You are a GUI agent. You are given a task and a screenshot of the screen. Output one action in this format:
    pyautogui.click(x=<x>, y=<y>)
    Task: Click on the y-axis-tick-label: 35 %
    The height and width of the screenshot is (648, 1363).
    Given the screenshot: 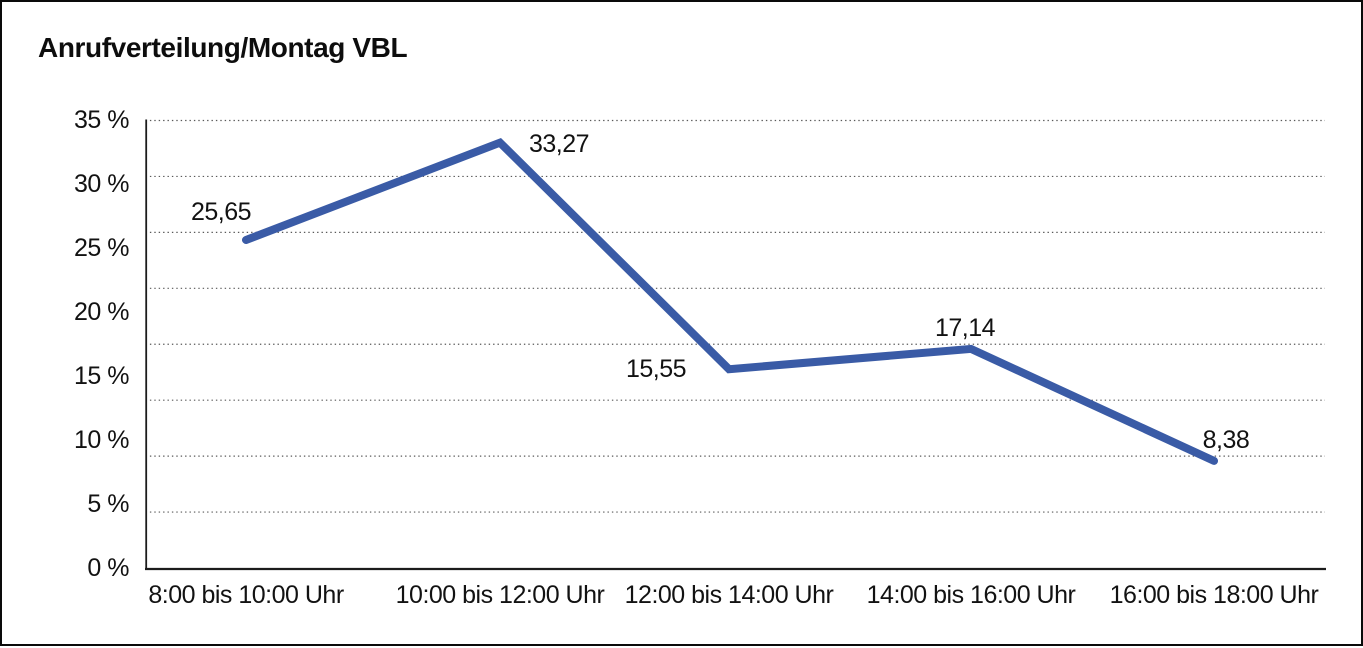 What is the action you would take?
    pyautogui.click(x=101, y=120)
    